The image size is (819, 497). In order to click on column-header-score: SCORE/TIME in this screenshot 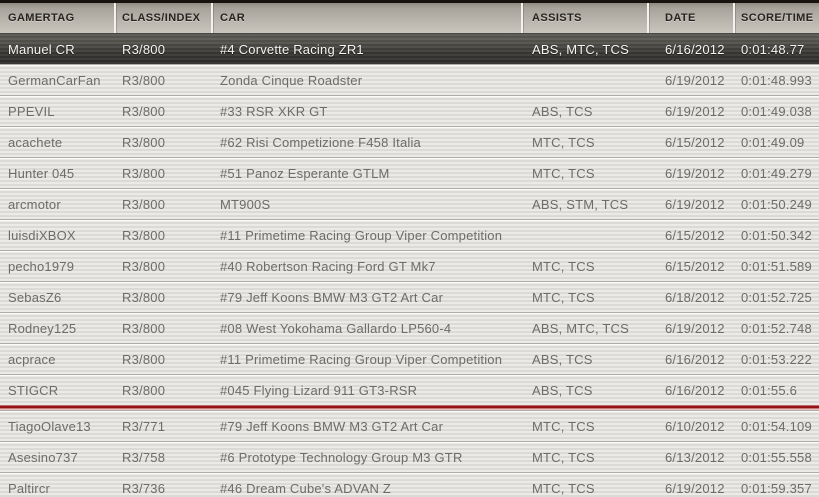, I will do `click(776, 16)`.